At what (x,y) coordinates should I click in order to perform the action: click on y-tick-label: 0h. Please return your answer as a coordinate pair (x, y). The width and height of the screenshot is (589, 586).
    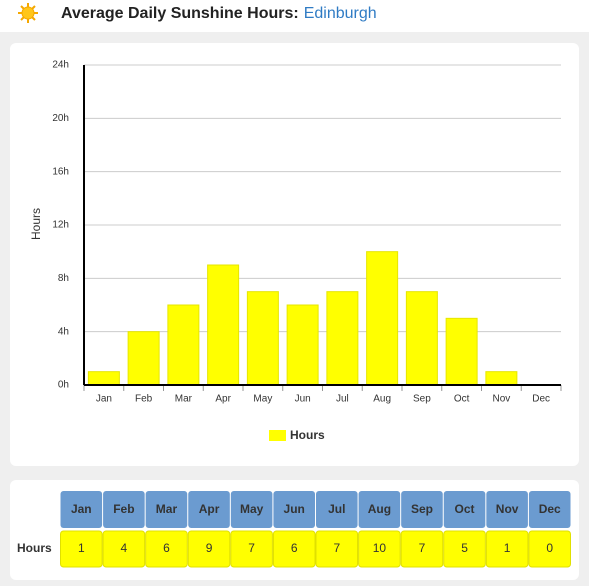
    Looking at the image, I should click on (63, 385).